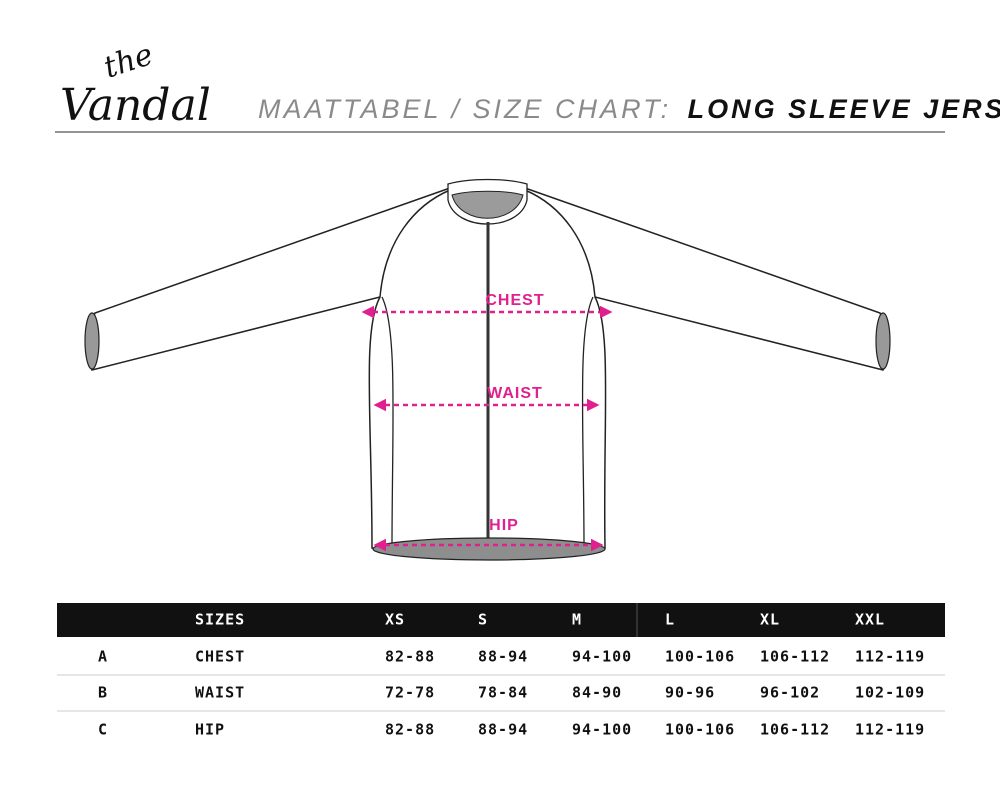 The width and height of the screenshot is (1000, 800). Describe the element at coordinates (670, 620) in the screenshot. I see `header-cell: L` at that location.